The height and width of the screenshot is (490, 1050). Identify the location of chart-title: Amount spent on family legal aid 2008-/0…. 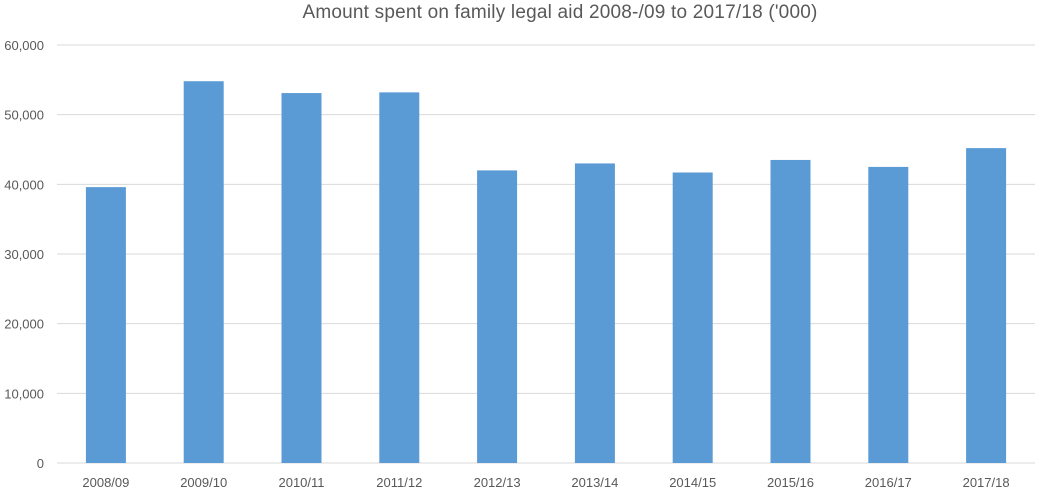
(560, 12).